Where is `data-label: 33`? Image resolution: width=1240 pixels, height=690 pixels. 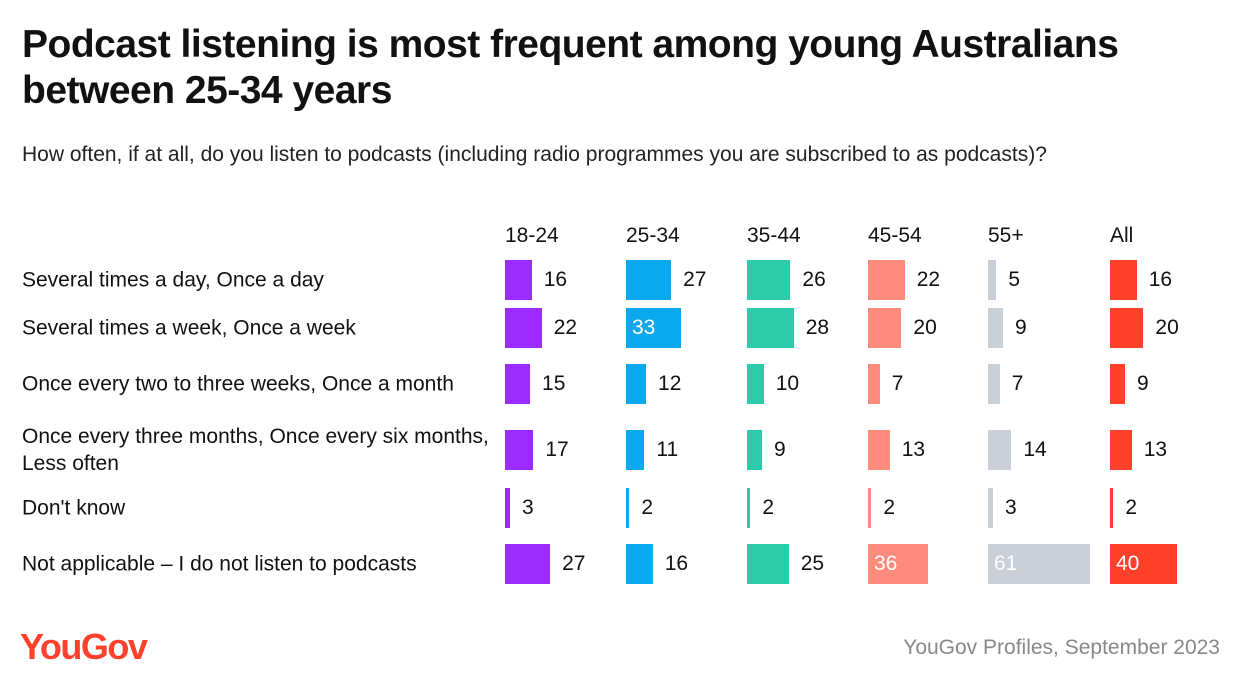 data-label: 33 is located at coordinates (644, 327).